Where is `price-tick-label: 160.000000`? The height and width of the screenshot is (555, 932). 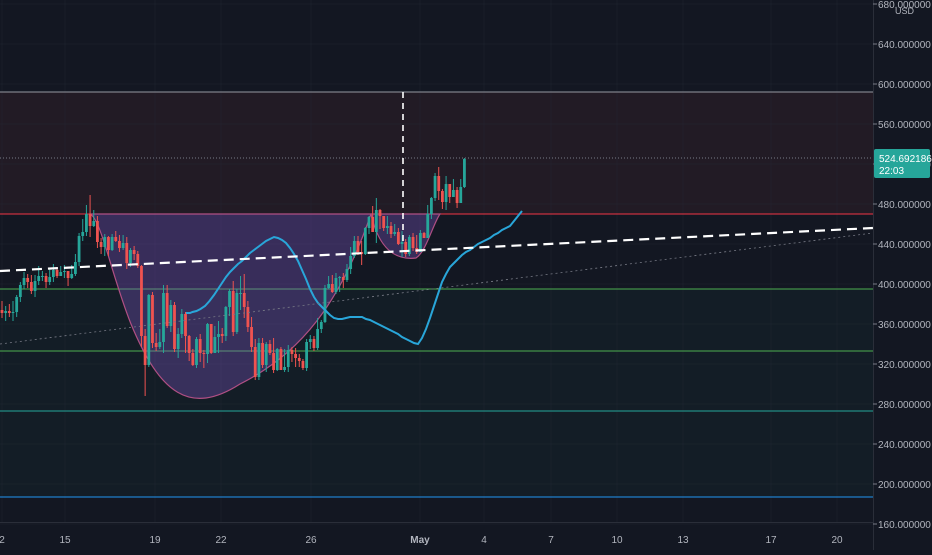 price-tick-label: 160.000000 is located at coordinates (904, 525).